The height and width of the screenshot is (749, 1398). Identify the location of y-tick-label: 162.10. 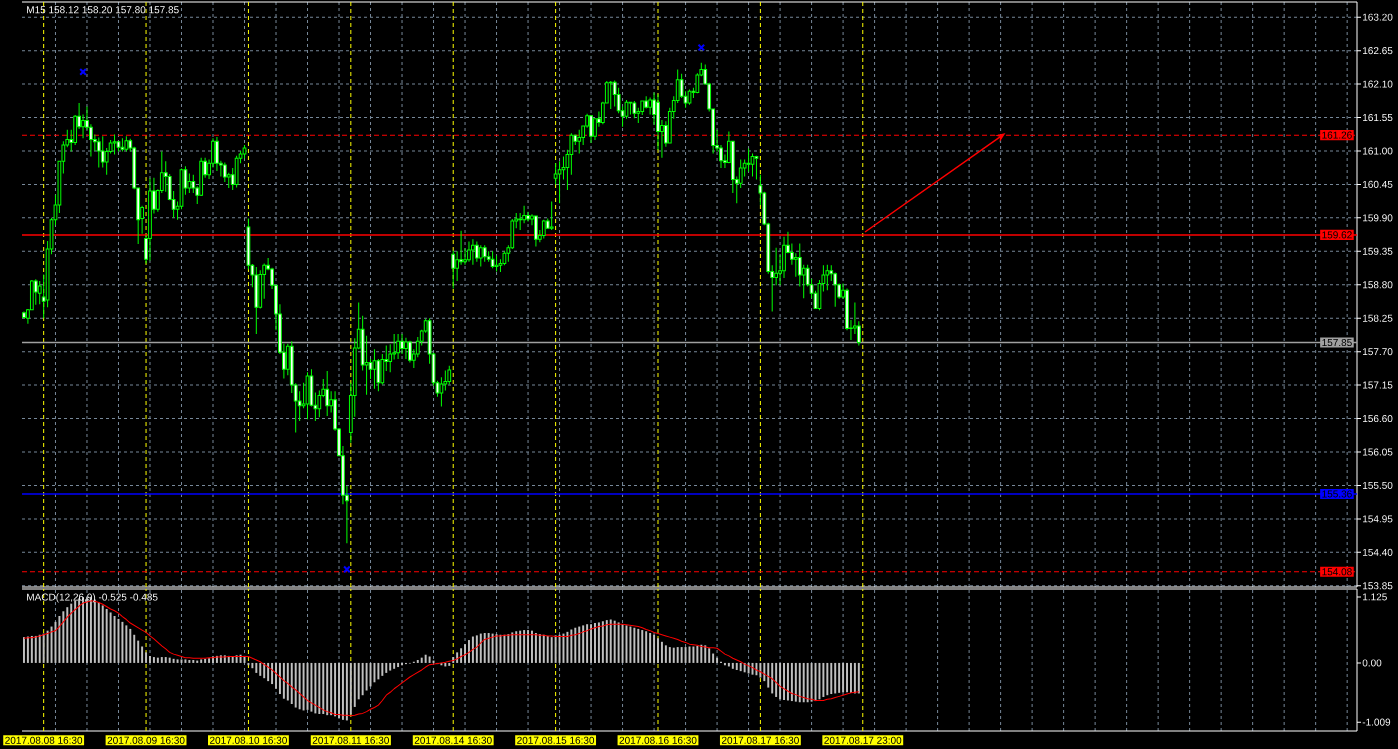
(1378, 84).